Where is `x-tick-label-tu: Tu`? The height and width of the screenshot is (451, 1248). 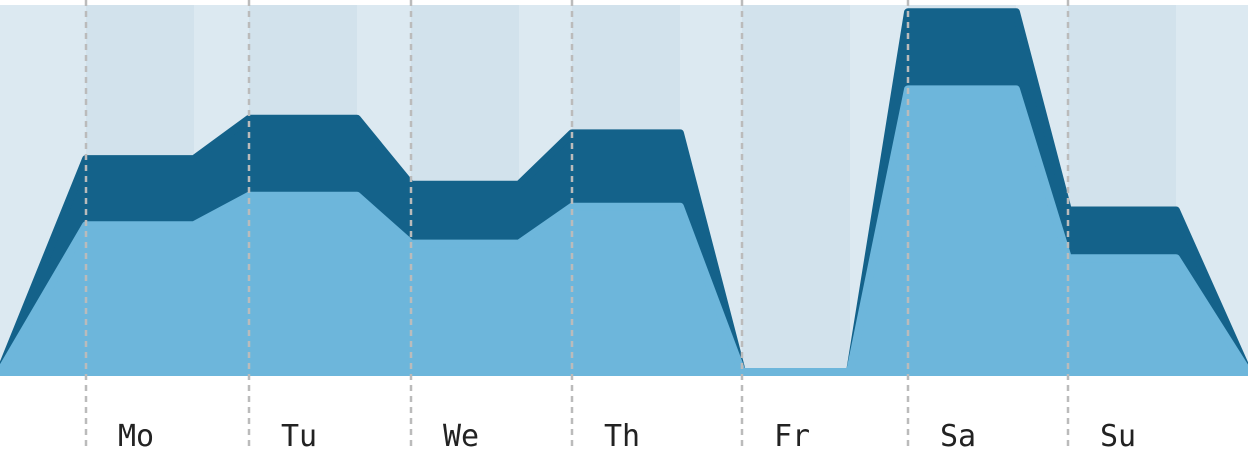 x-tick-label-tu: Tu is located at coordinates (299, 435).